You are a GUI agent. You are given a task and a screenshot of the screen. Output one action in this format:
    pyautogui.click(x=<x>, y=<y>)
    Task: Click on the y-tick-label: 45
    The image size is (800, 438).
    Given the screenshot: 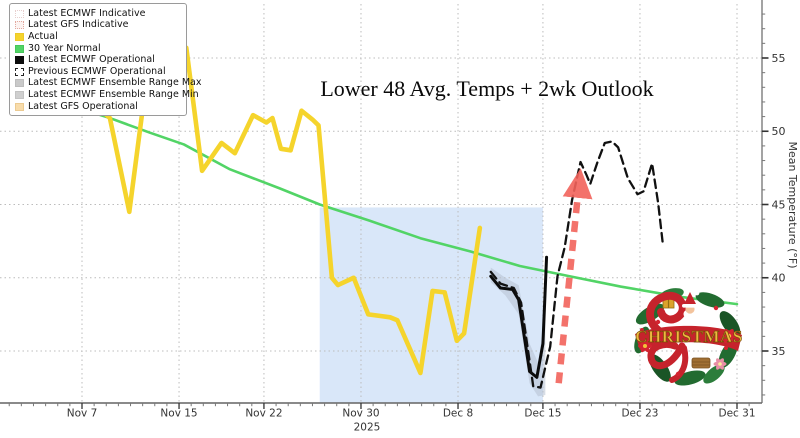 What is the action you would take?
    pyautogui.click(x=779, y=204)
    